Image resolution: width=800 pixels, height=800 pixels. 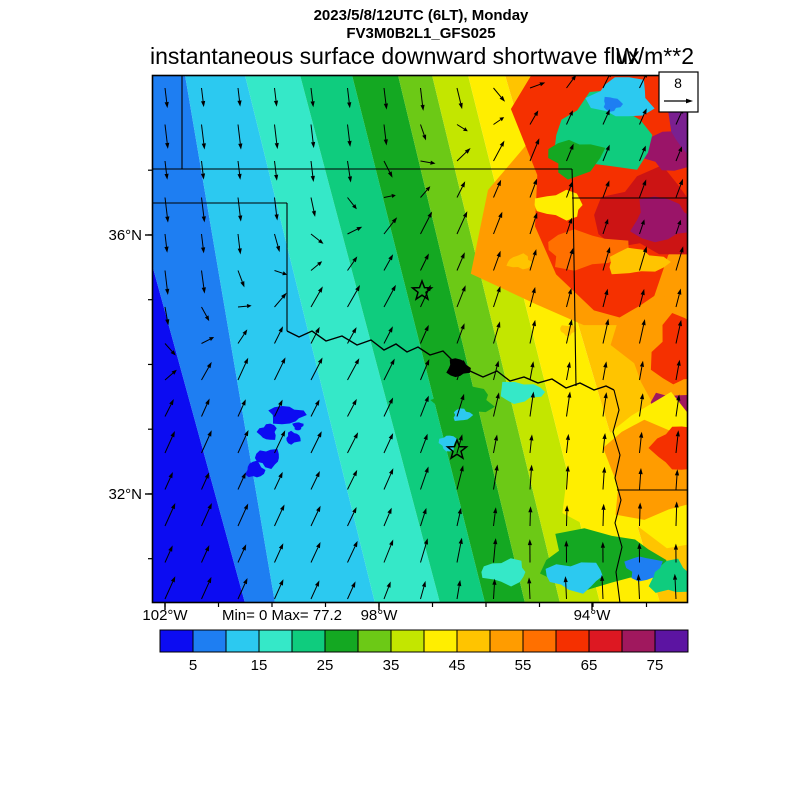 What do you see at coordinates (678, 92) in the screenshot?
I see `reference-vector-box: 8` at bounding box center [678, 92].